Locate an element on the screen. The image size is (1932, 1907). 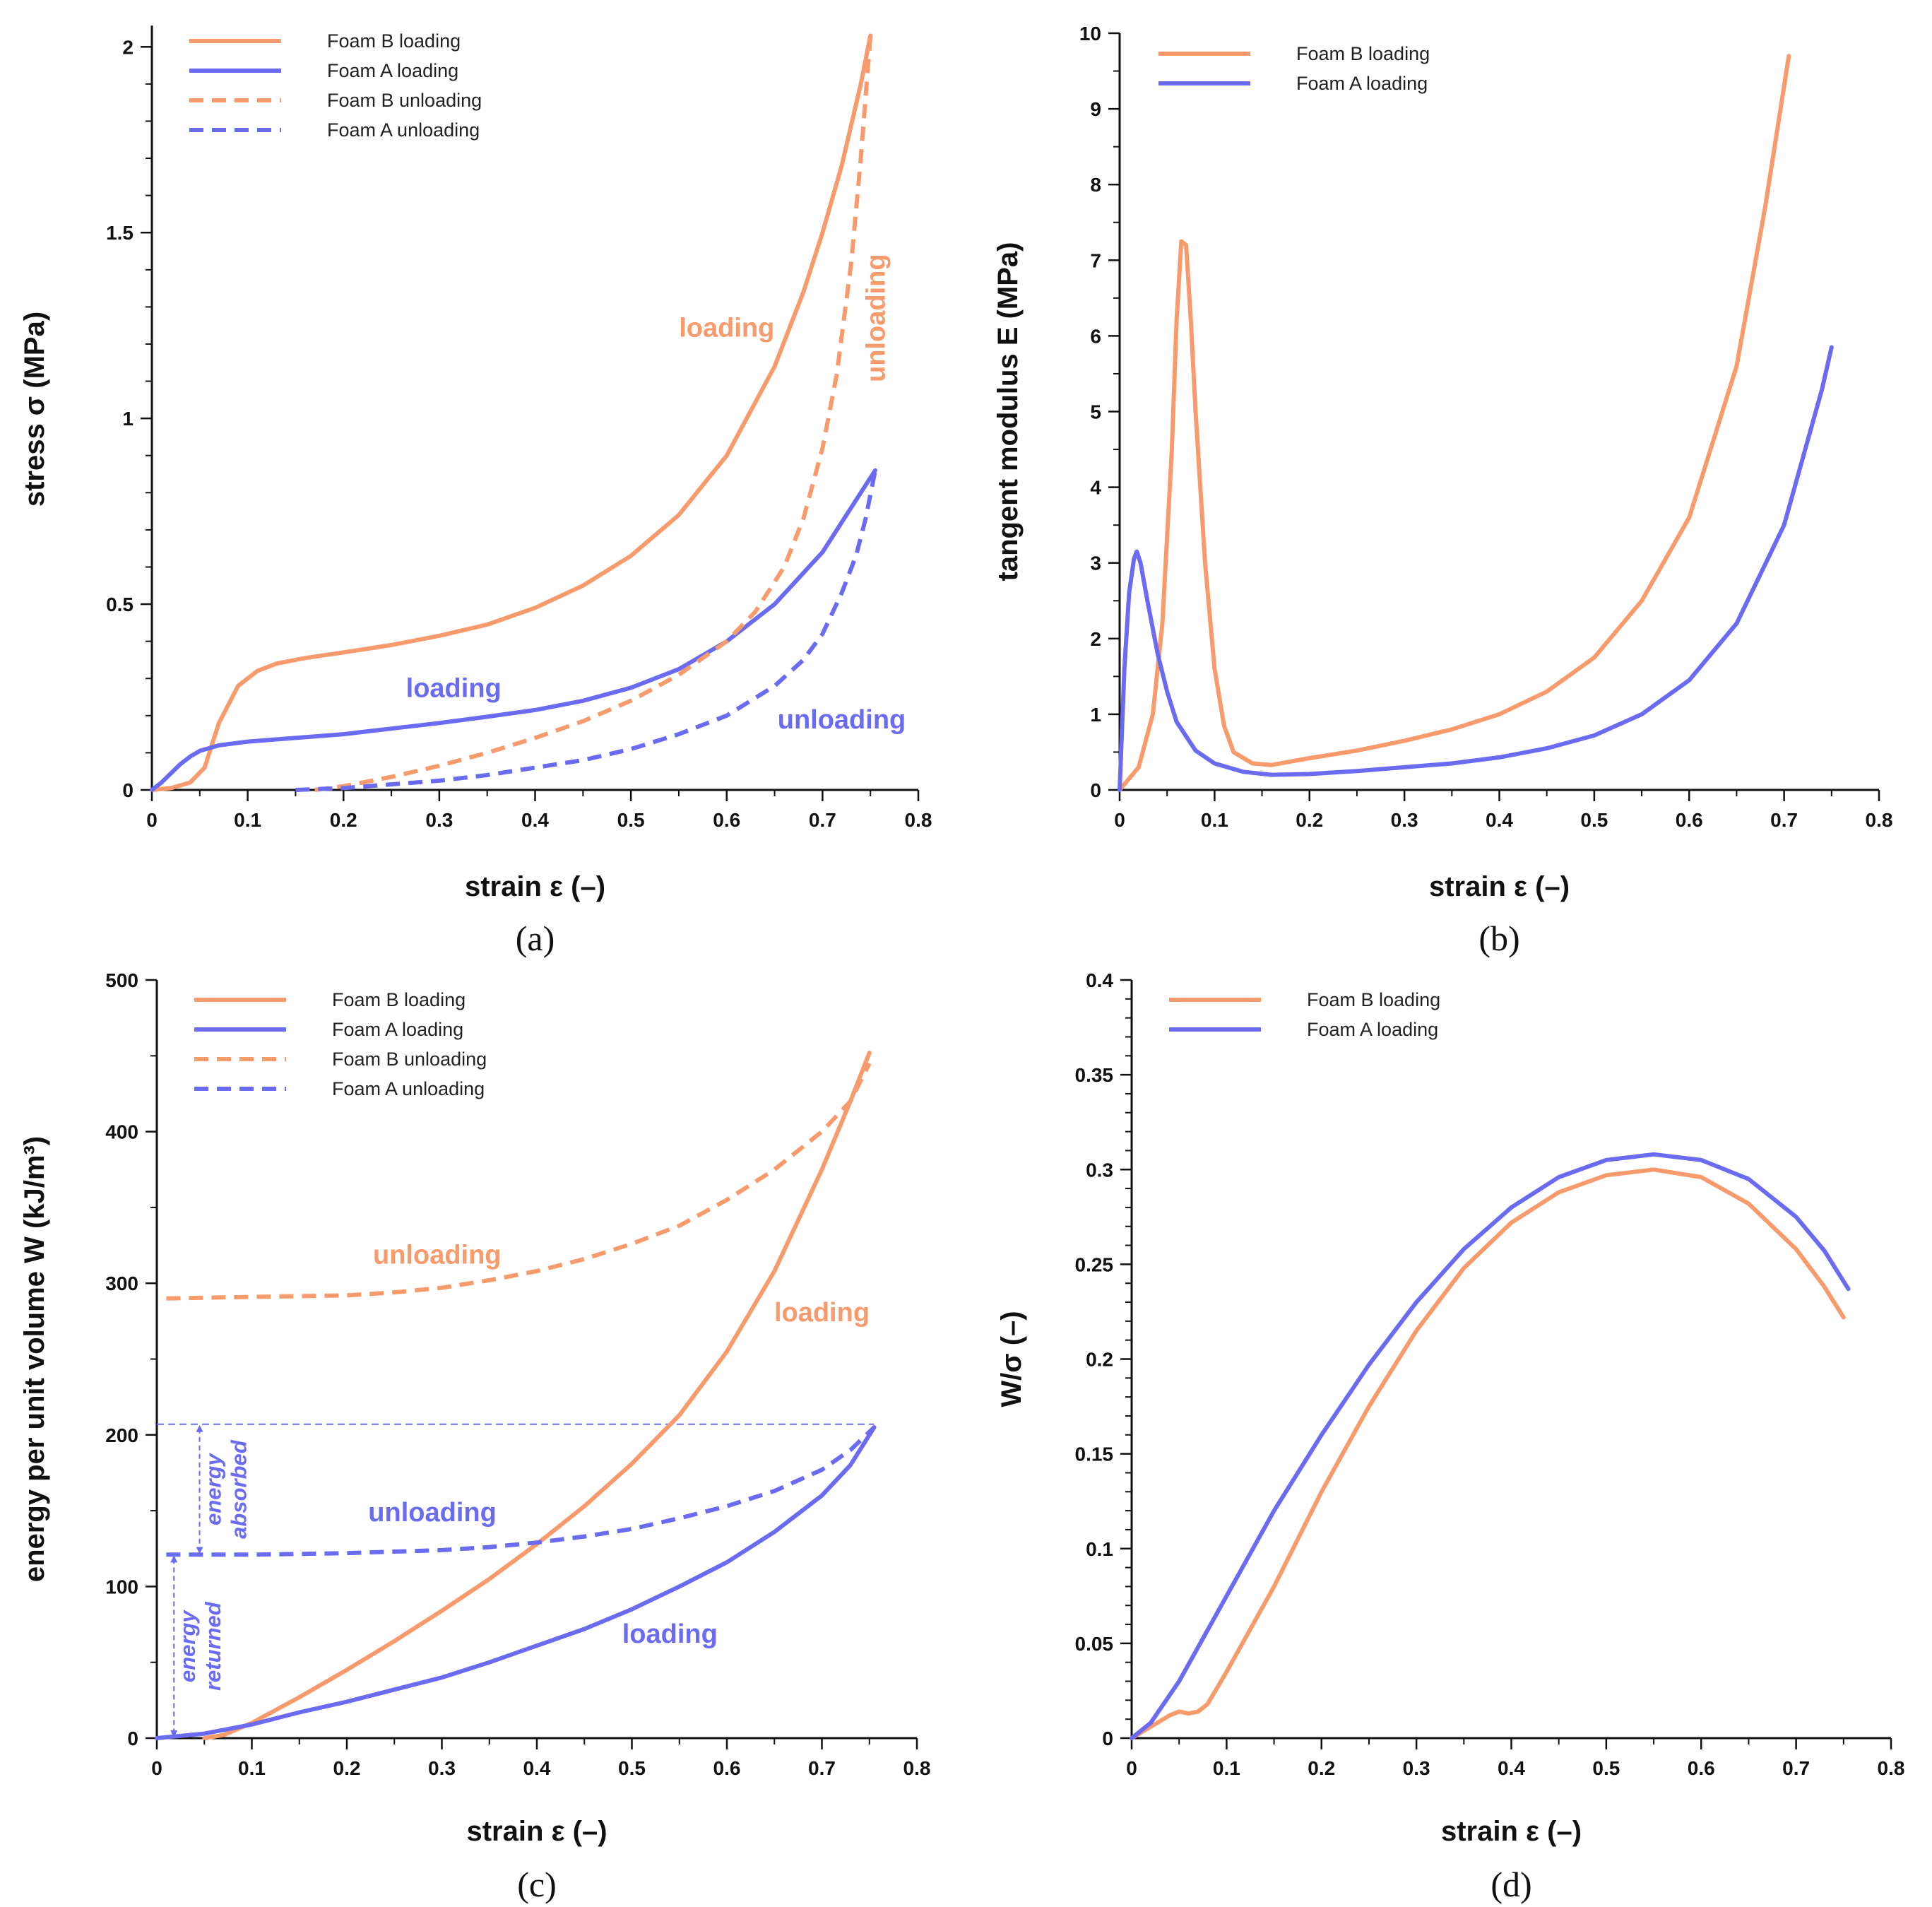
y-tick-label: 0.1 is located at coordinates (1099, 1549).